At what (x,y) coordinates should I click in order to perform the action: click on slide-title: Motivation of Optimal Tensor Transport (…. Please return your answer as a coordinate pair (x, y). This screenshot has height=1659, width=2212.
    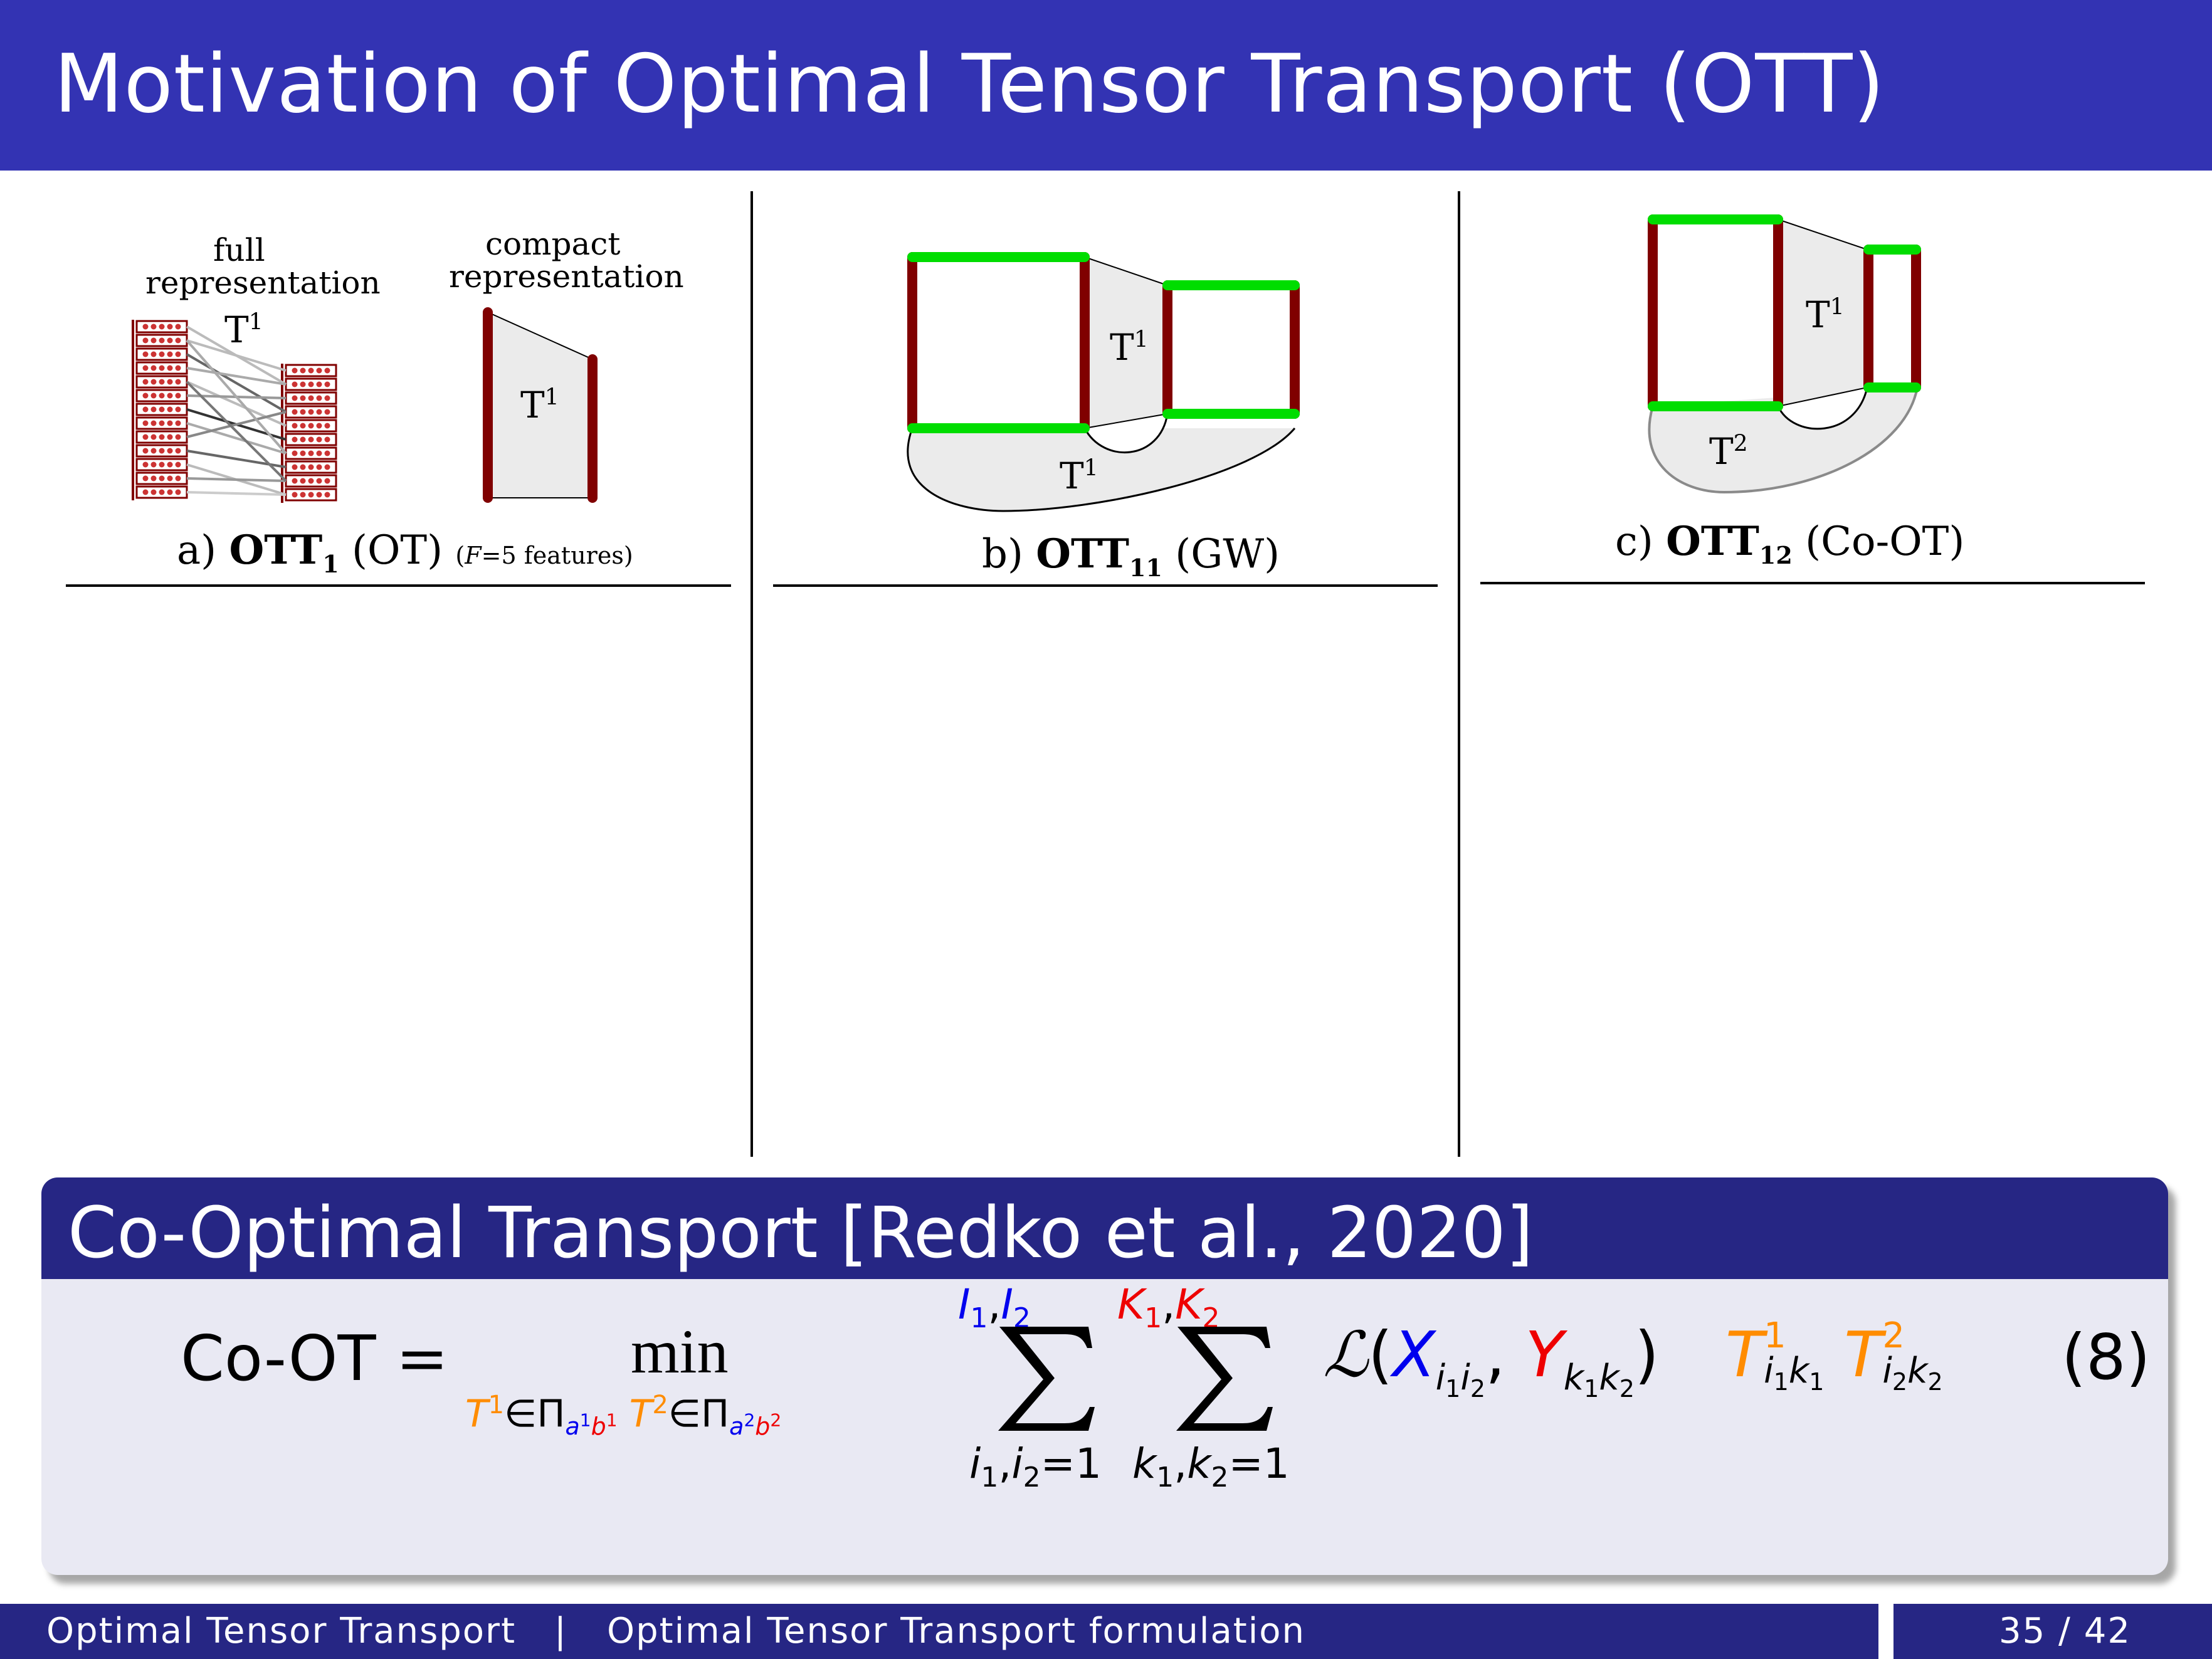
    Looking at the image, I should click on (970, 85).